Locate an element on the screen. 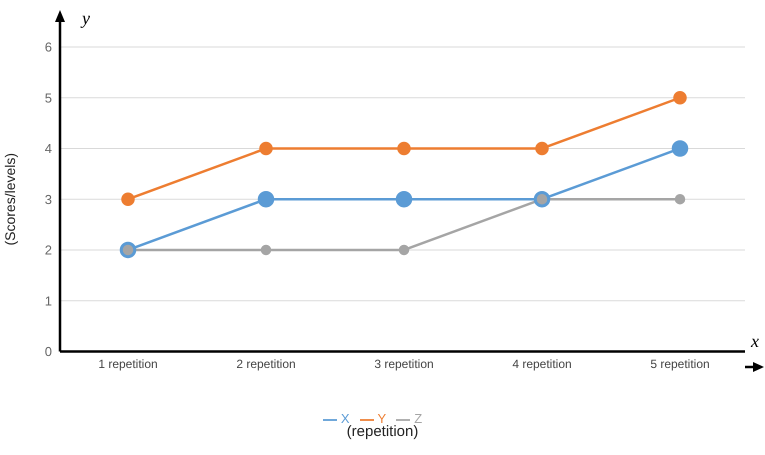 This screenshot has width=765, height=455. y-tick-label: 3 is located at coordinates (48, 199).